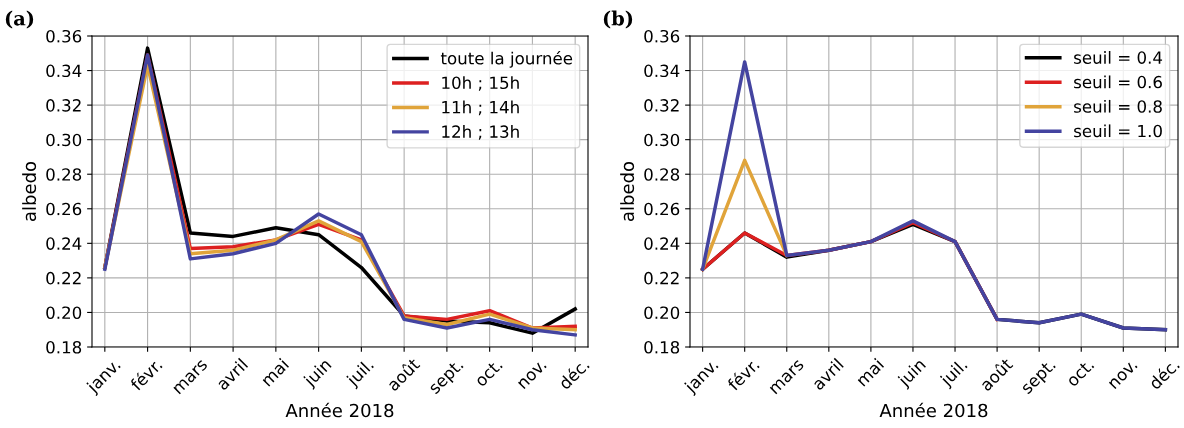 The height and width of the screenshot is (428, 1184). I want to click on legend-label: toute la journée, so click(506, 59).